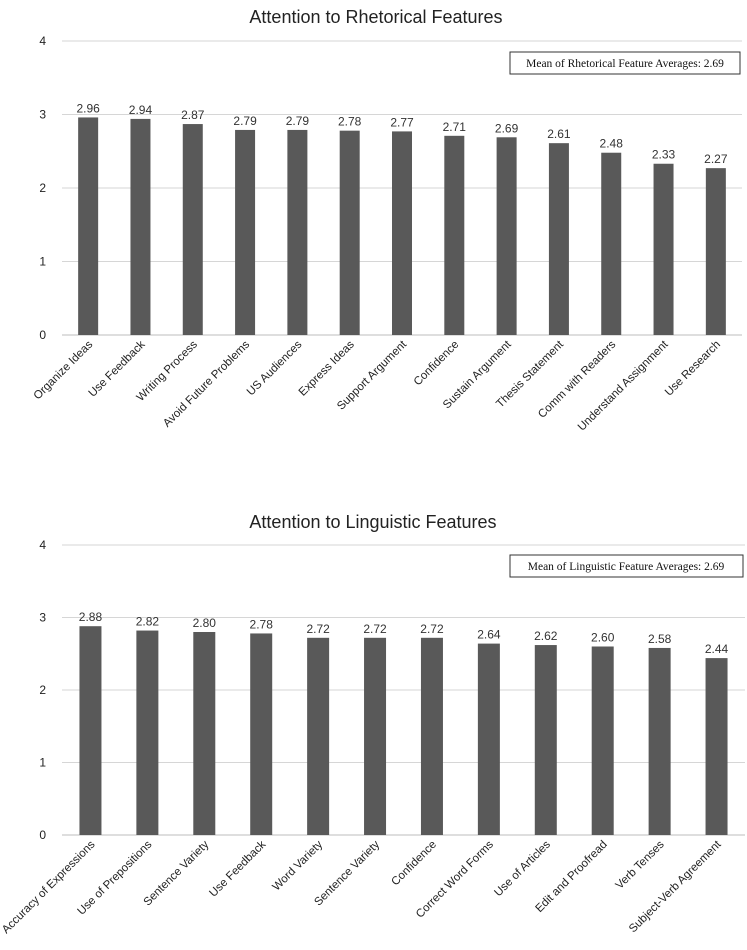  Describe the element at coordinates (455, 127) in the screenshot. I see `data-label: 2.71` at that location.